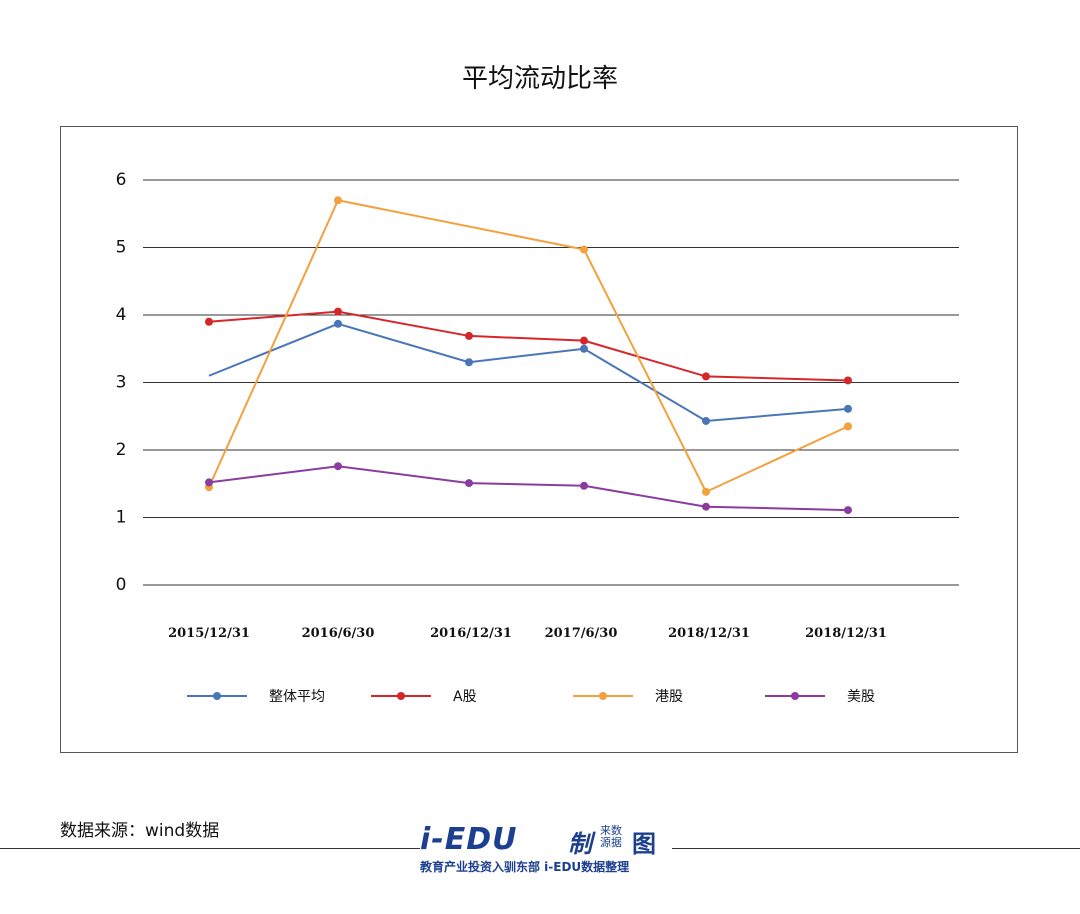 The image size is (1080, 914). Describe the element at coordinates (539, 79) in the screenshot. I see `chart-title: 平均流动比率` at that location.